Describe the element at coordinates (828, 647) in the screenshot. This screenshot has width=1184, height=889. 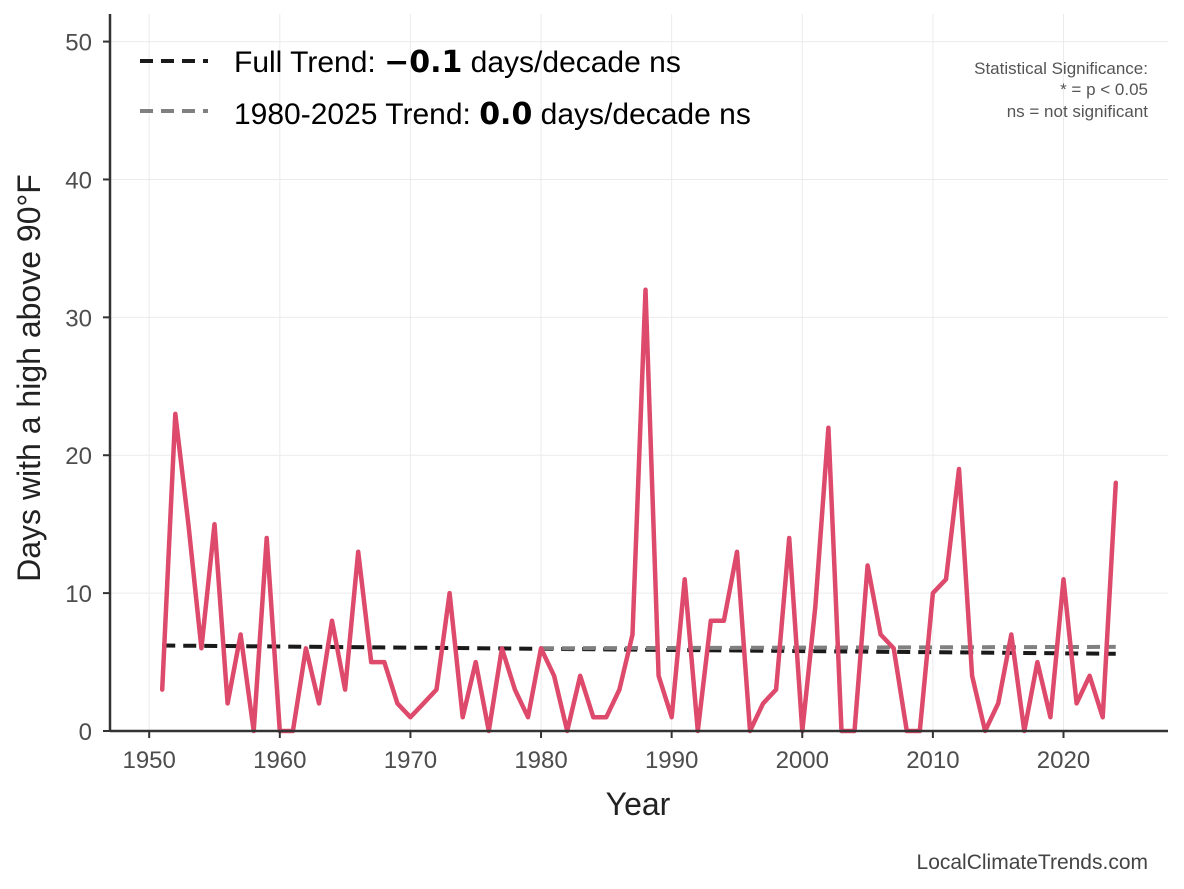
I see `trend-line-recent` at that location.